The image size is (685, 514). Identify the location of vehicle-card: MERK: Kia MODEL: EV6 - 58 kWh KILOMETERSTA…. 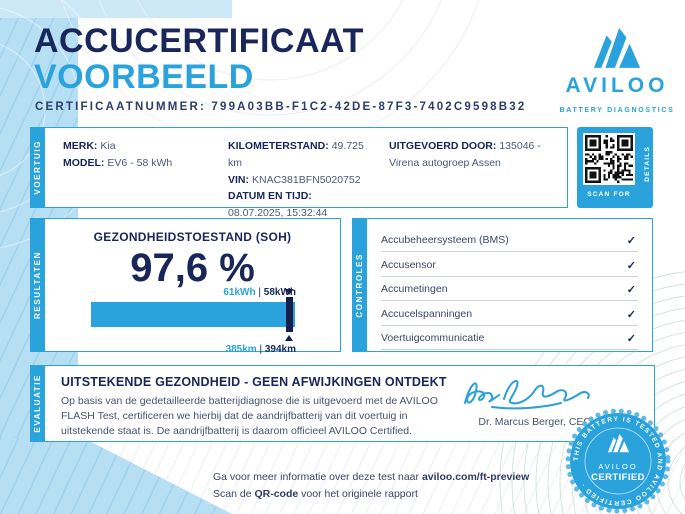
(306, 173).